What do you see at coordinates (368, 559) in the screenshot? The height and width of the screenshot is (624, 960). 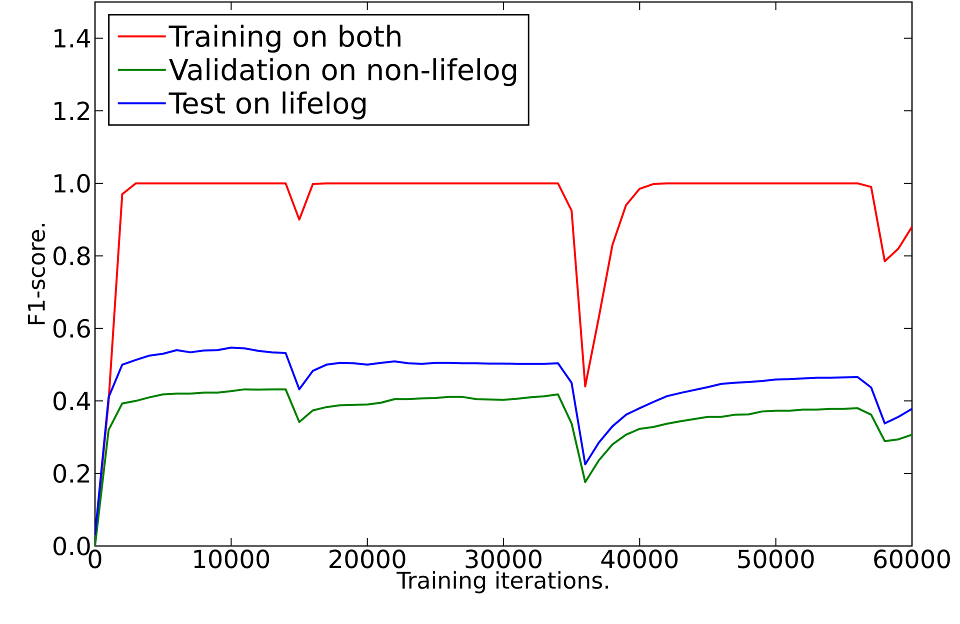 I see `x-tick-label: 20000` at bounding box center [368, 559].